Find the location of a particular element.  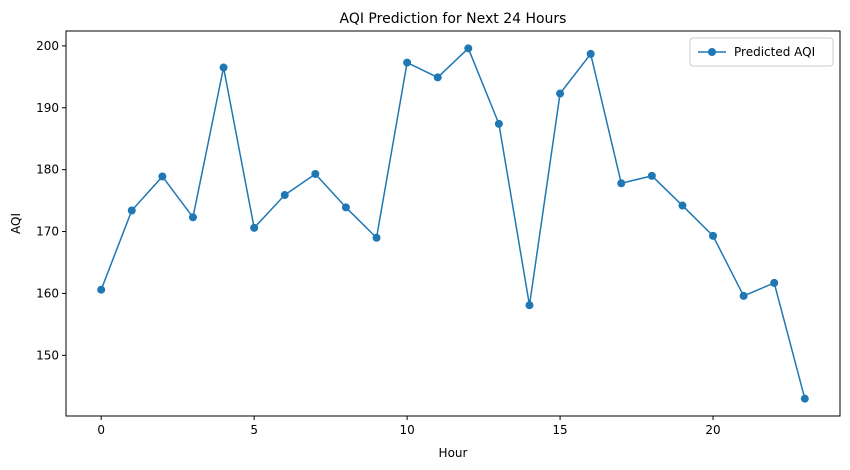

y-tick-label: 190 is located at coordinates (47, 108).